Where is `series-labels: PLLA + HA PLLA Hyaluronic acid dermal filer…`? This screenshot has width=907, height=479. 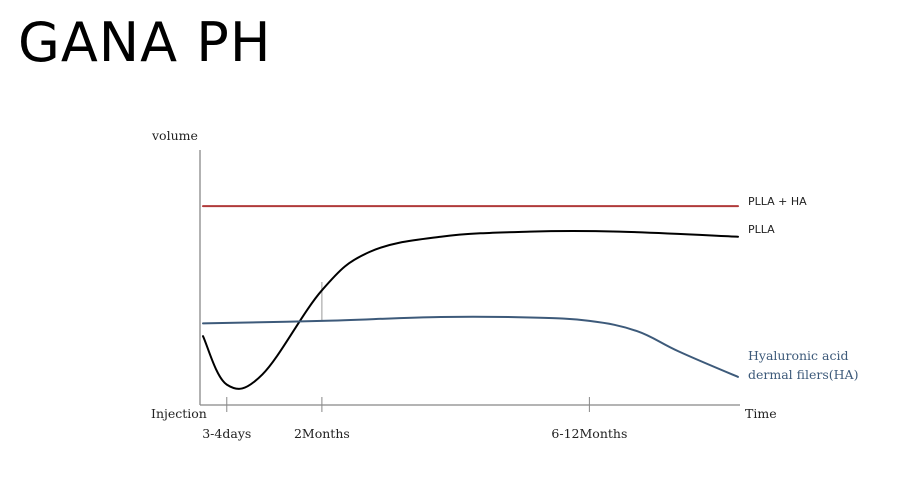 series-labels: PLLA + HA PLLA Hyaluronic acid dermal filer… is located at coordinates (803, 288).